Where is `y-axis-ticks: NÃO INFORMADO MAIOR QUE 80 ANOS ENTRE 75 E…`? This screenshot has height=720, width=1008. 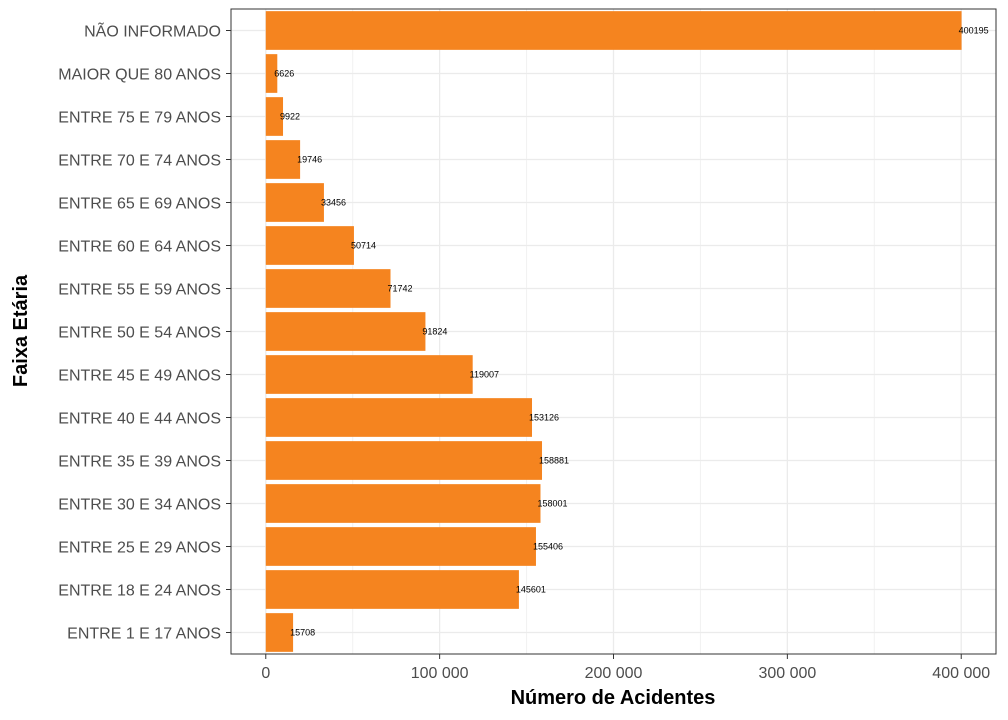 y-axis-ticks: NÃO INFORMADO MAIOR QUE 80 ANOS ENTRE 75 E… is located at coordinates (144, 332).